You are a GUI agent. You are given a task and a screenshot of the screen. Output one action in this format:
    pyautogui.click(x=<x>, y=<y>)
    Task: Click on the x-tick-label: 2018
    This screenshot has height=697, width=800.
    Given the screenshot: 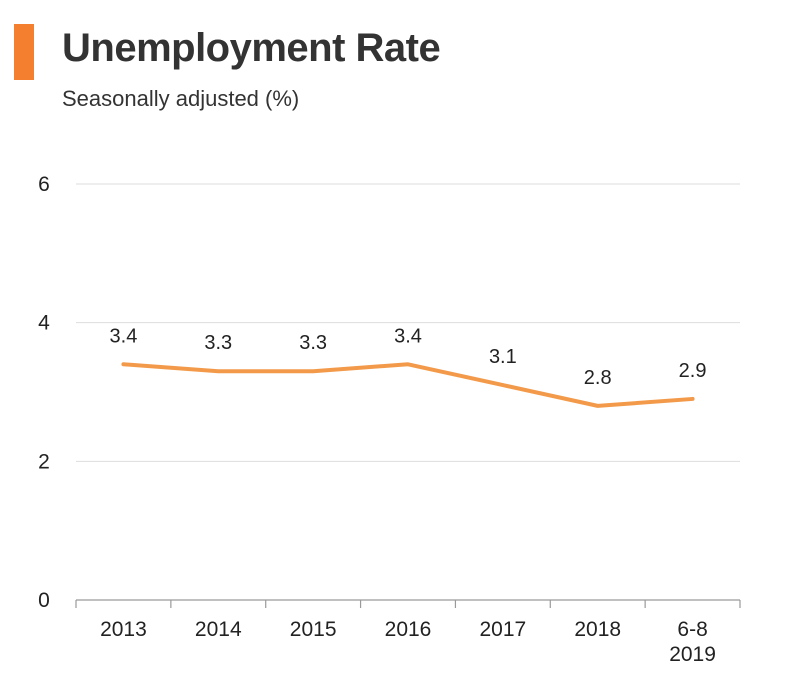 What is the action you would take?
    pyautogui.click(x=597, y=629)
    